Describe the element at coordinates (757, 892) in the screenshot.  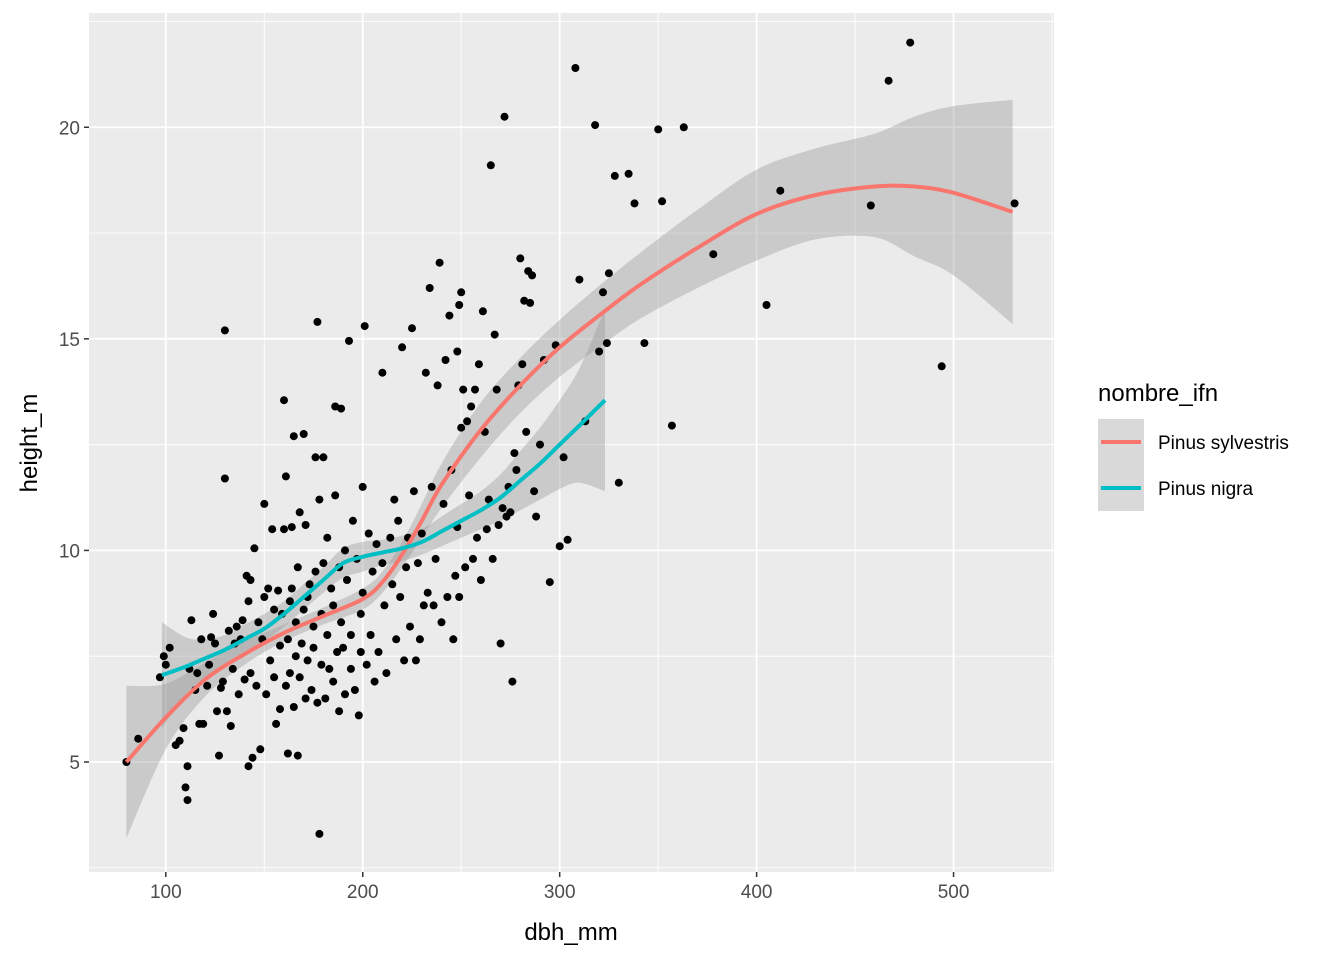
I see `x-tick-label: 400` at that location.